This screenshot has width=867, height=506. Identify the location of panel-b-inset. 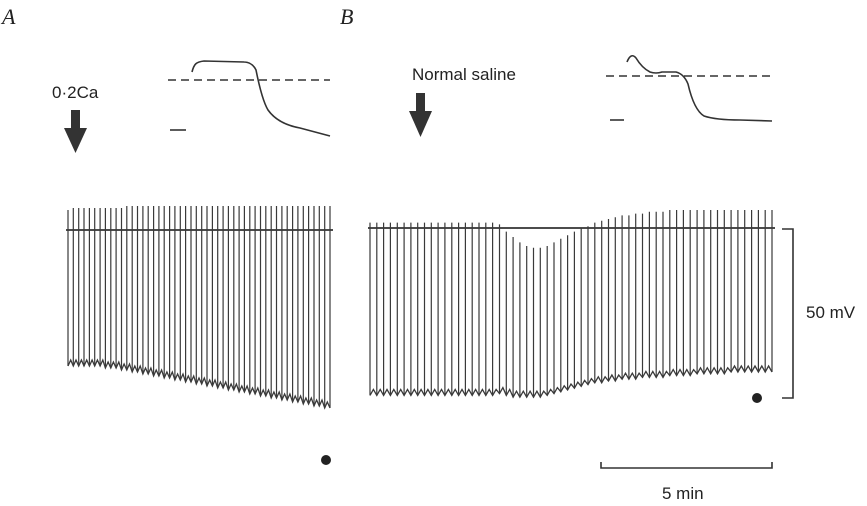
(689, 88).